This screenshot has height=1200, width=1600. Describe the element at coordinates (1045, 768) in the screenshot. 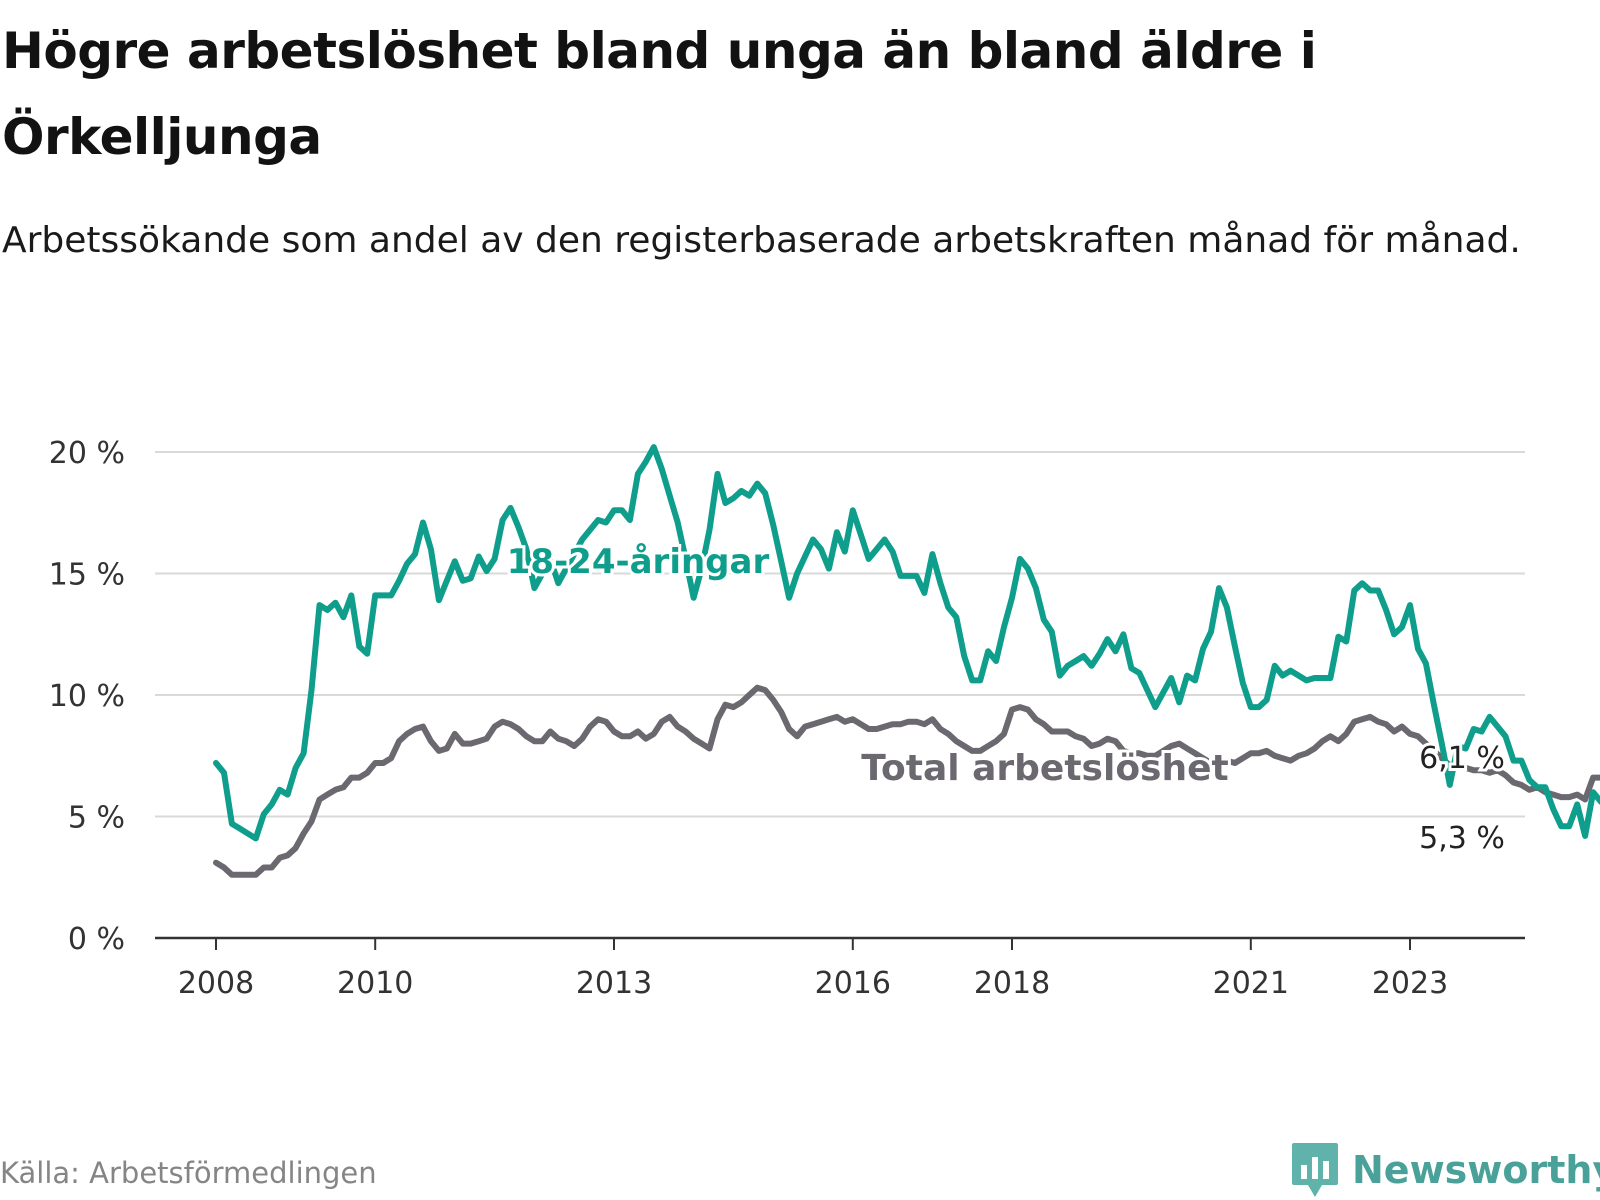

I see `series-label-total: Total arbetslöshet` at that location.